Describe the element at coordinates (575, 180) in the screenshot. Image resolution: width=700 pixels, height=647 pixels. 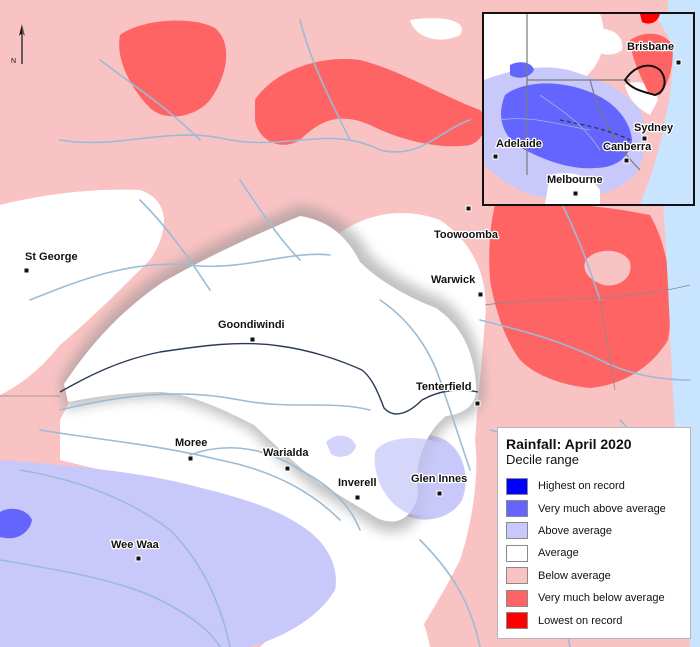
I see `inset-label-melbourne: Melbourne` at that location.